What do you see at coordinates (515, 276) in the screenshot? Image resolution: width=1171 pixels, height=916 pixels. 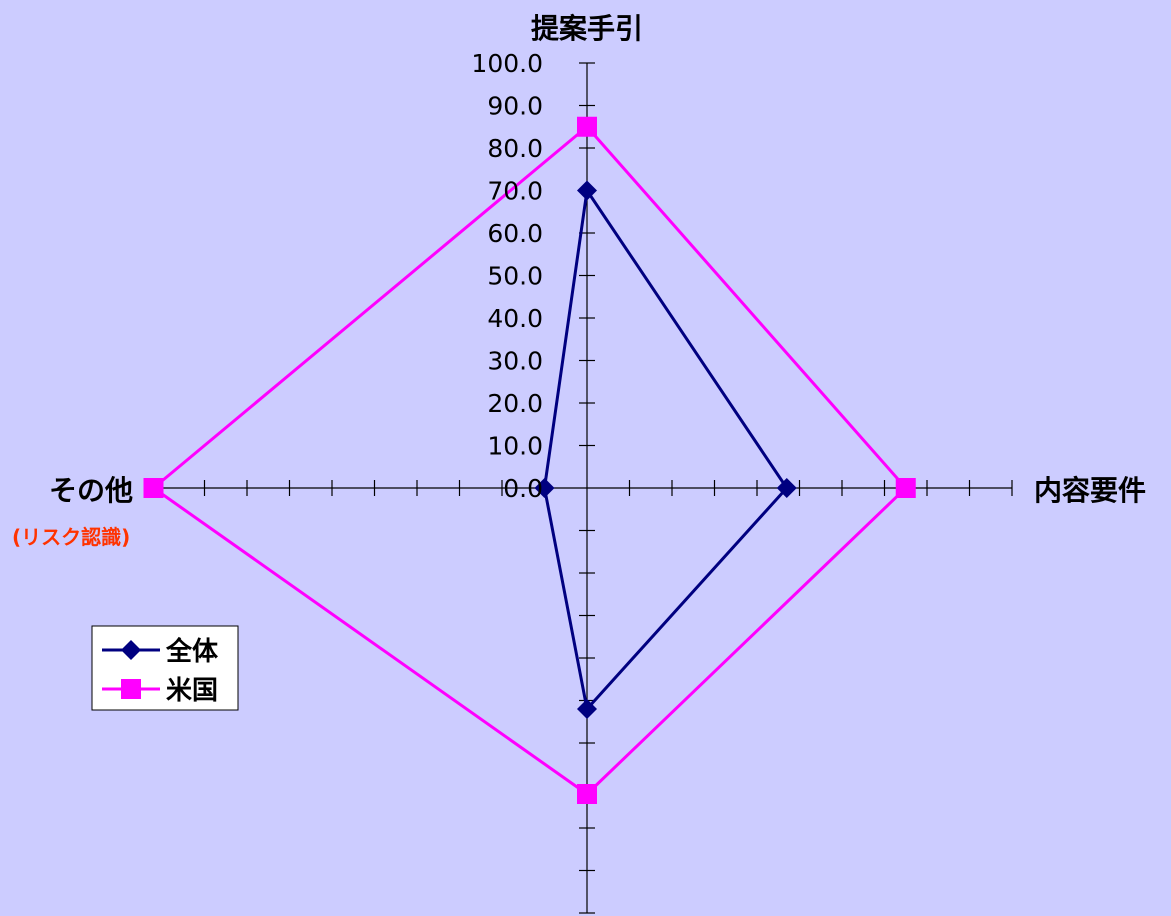 I see `tick-label-5: 50.0` at bounding box center [515, 276].